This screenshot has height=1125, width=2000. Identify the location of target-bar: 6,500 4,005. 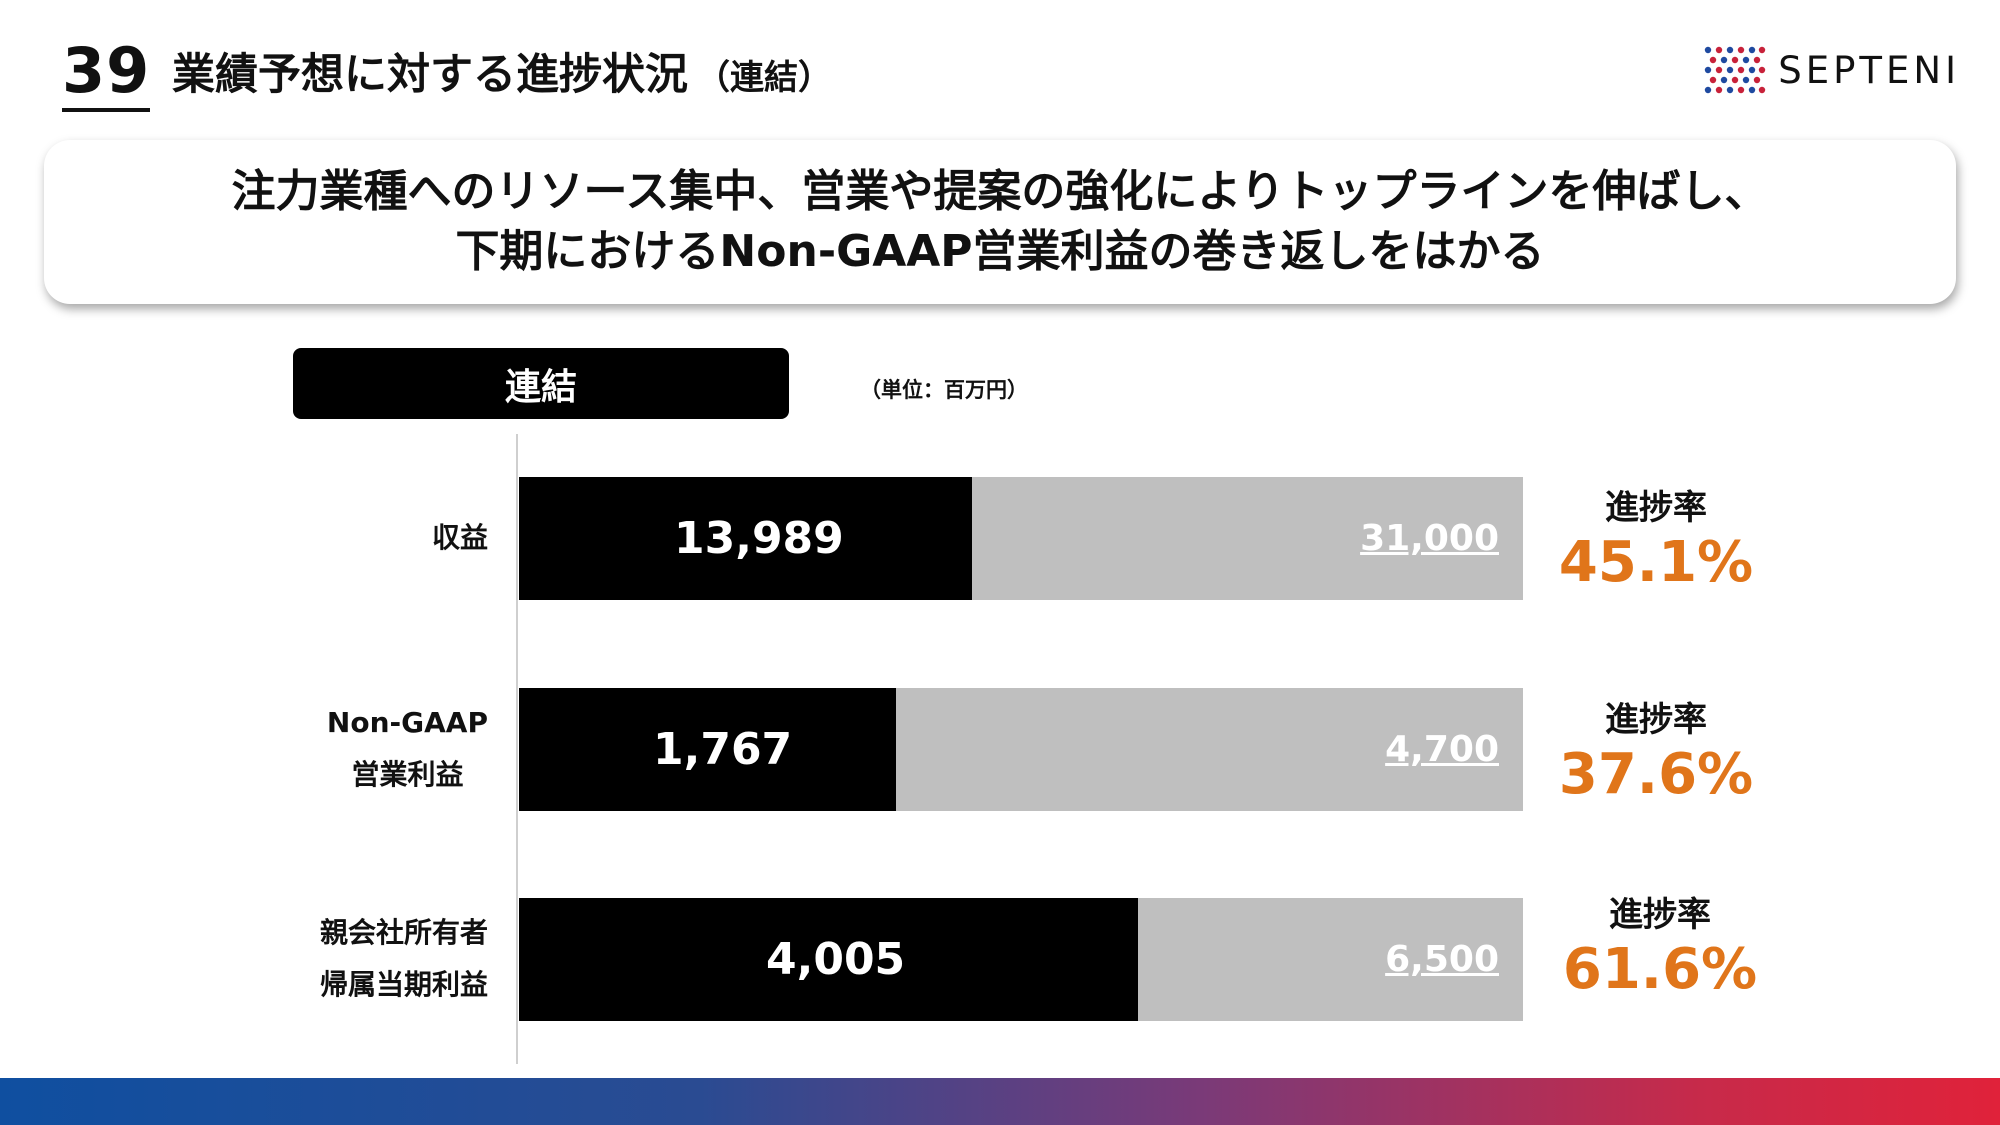
(1021, 959).